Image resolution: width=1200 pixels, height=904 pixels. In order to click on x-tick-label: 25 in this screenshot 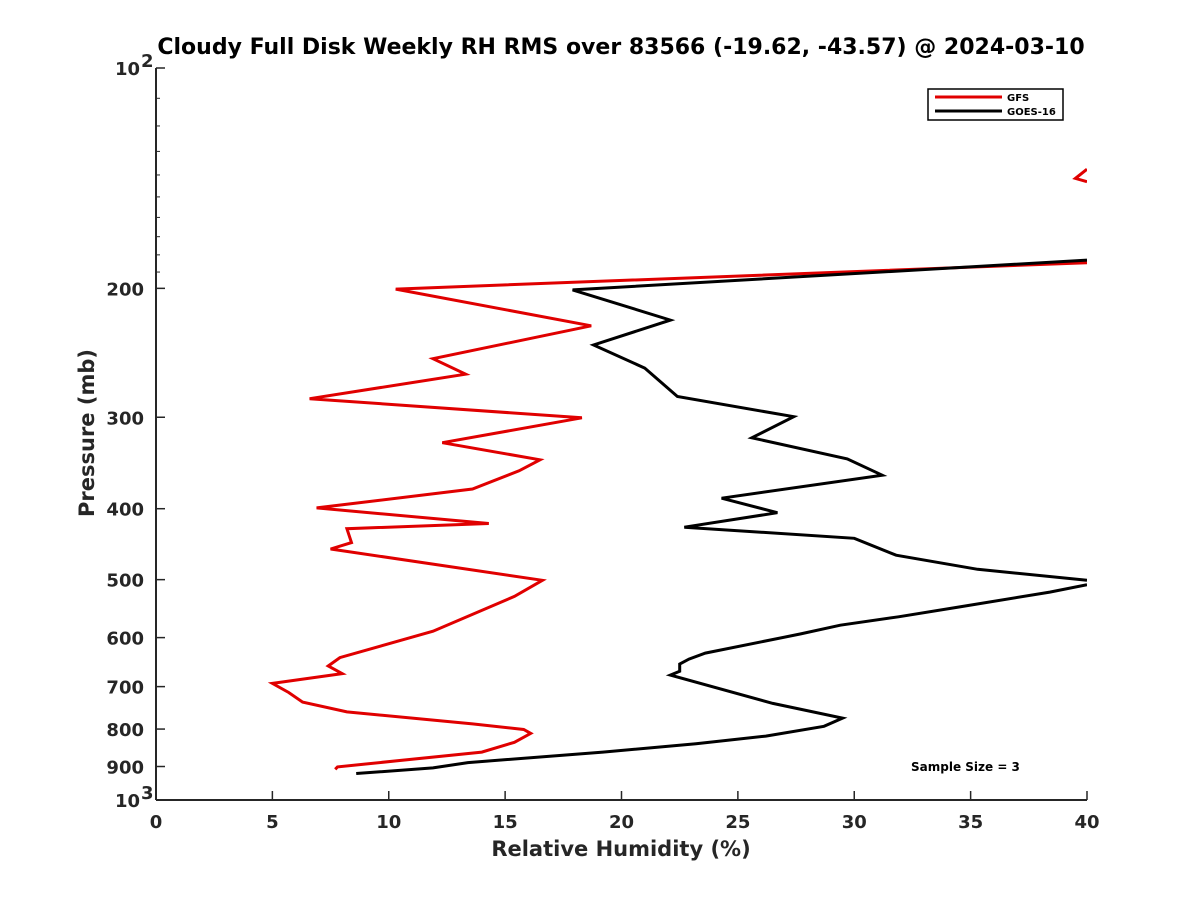, I will do `click(737, 822)`.